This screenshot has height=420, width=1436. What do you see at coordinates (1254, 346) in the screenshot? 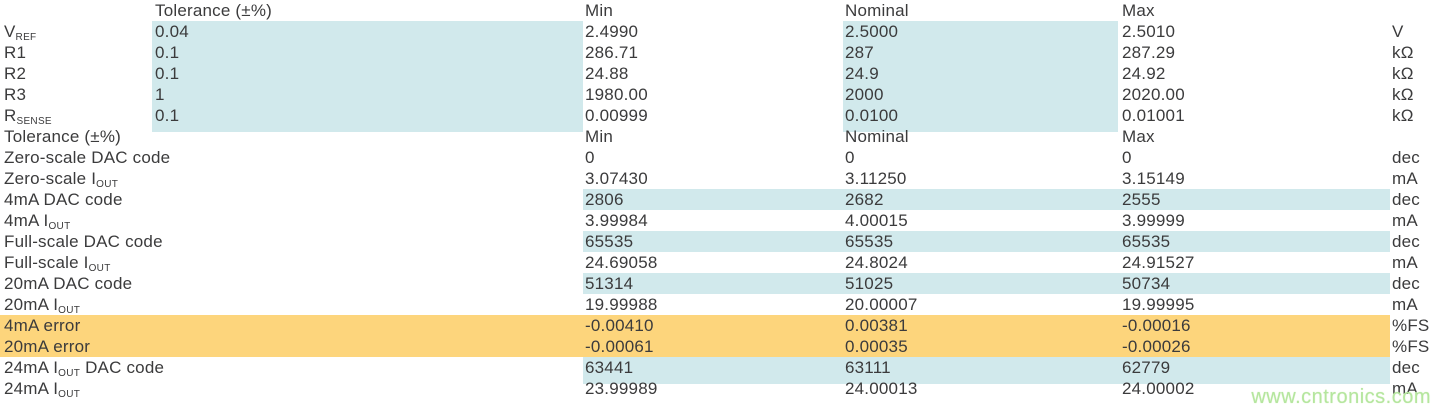
I see `row-cell-max: -0.00026` at bounding box center [1254, 346].